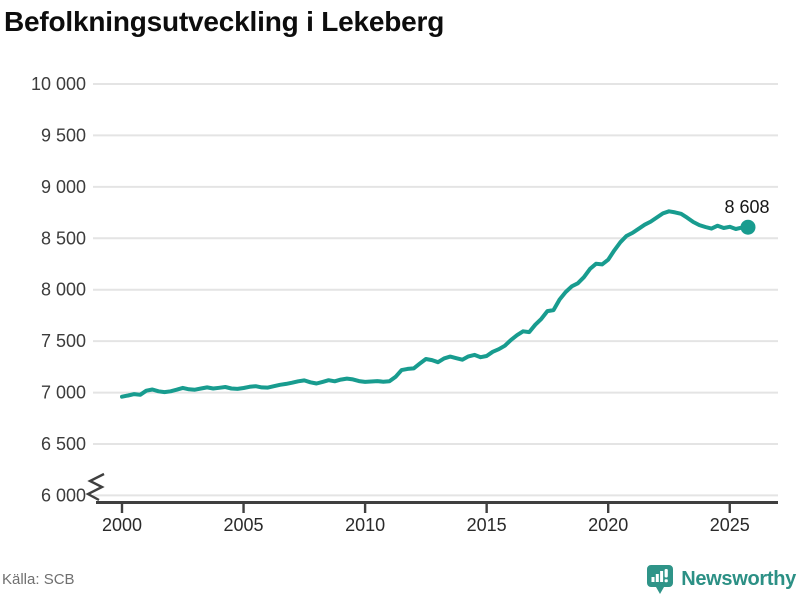  I want to click on axis-break-icon, so click(95, 487).